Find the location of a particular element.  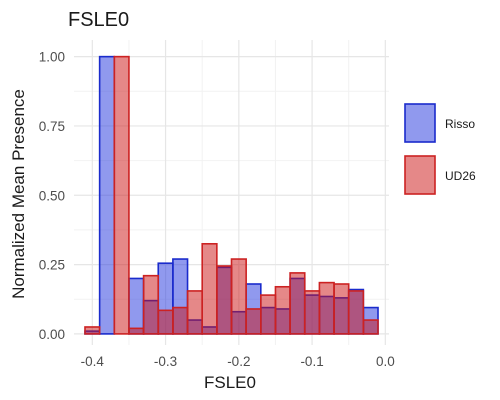

y-tick-label: 1.00 is located at coordinates (52, 57).